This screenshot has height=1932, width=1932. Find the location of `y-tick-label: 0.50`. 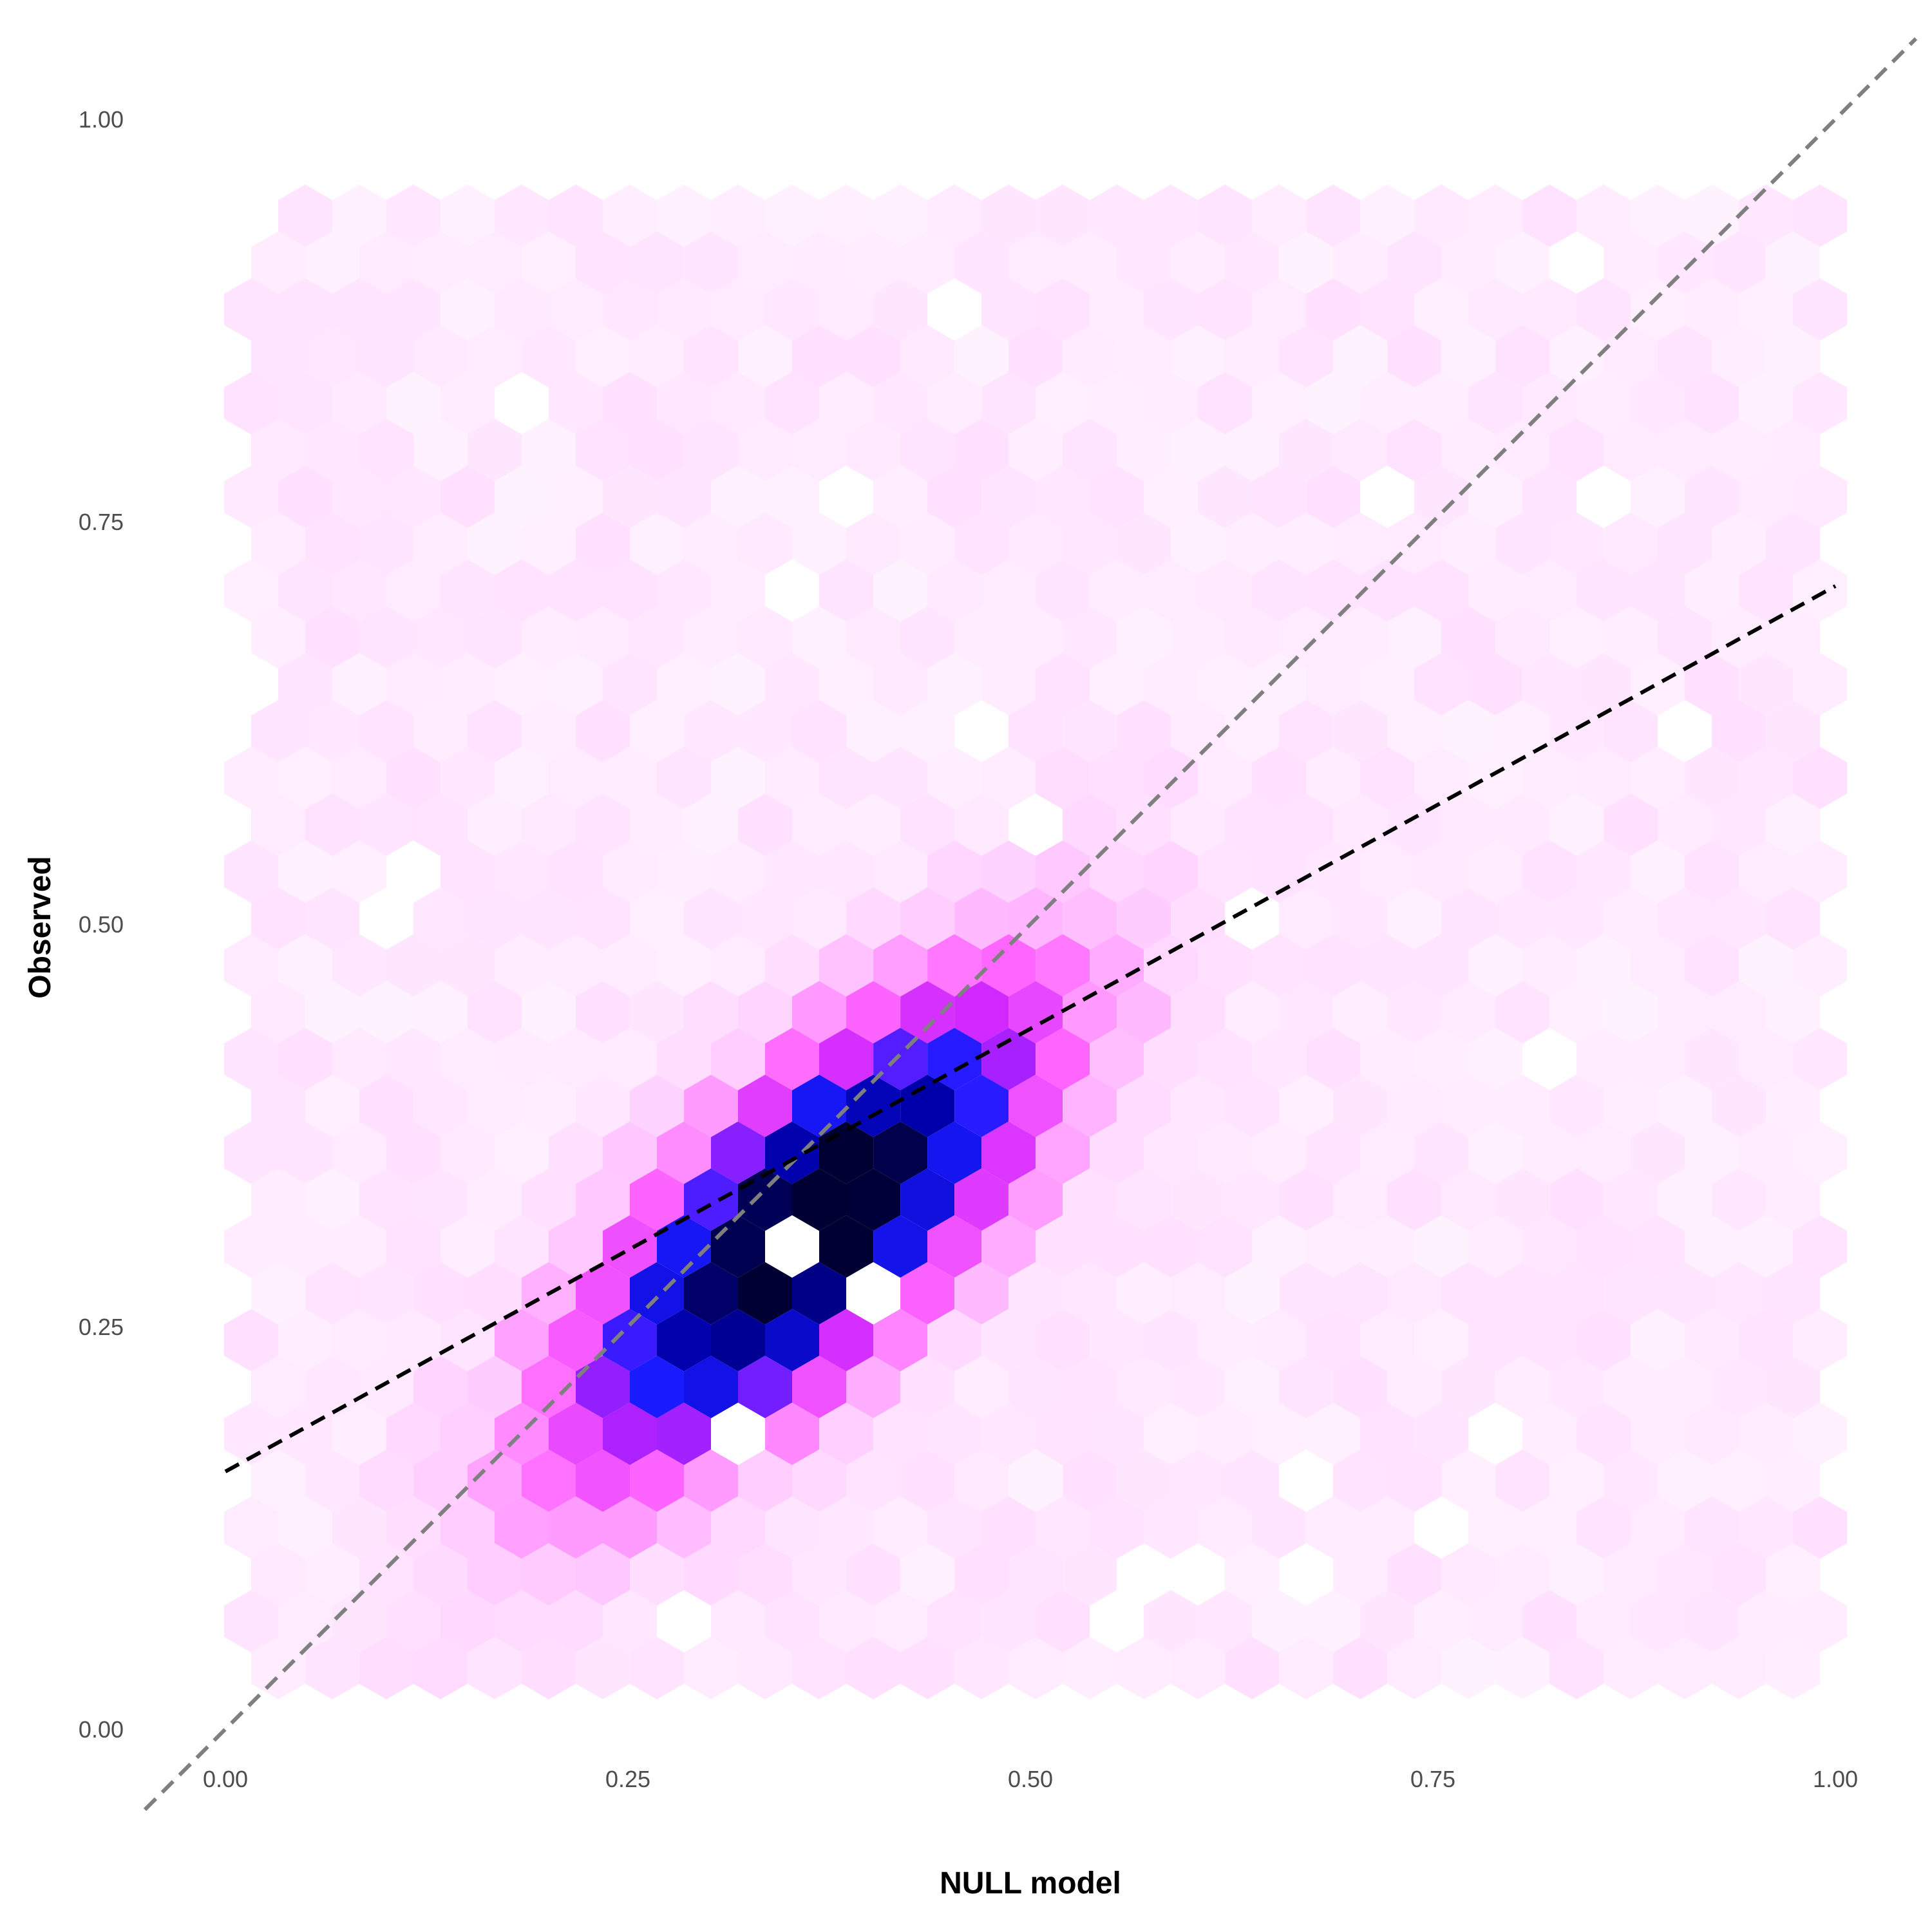

y-tick-label: 0.50 is located at coordinates (101, 924).